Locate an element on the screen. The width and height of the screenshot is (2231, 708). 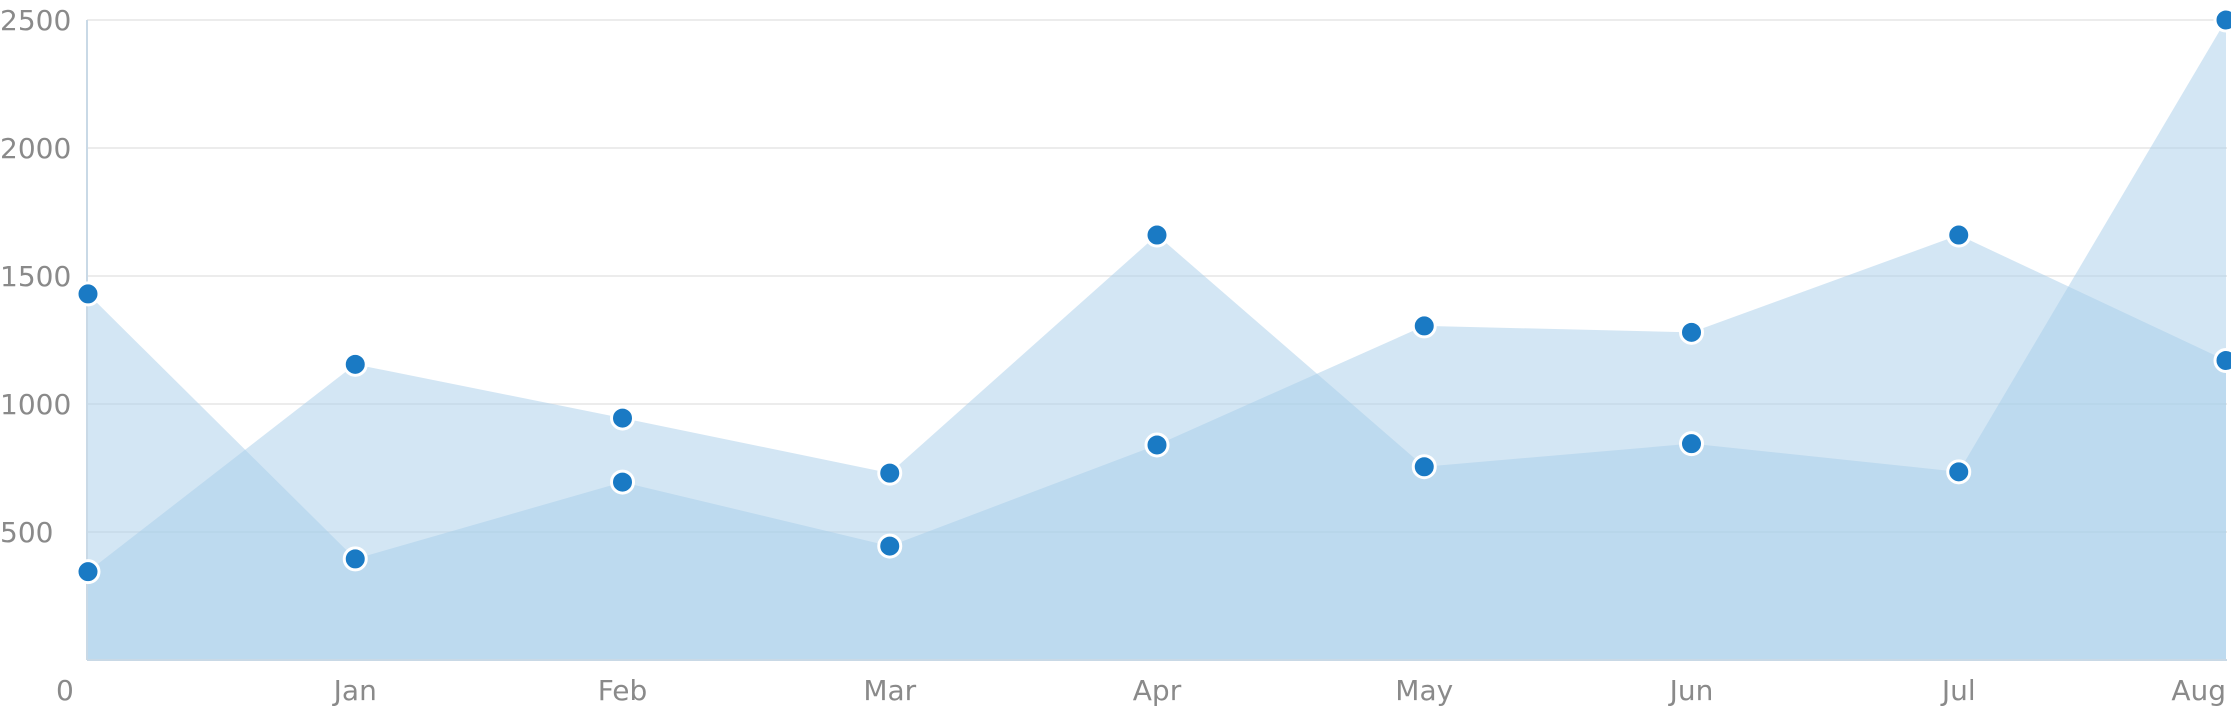
series-2-point-Jan is located at coordinates (355, 364).